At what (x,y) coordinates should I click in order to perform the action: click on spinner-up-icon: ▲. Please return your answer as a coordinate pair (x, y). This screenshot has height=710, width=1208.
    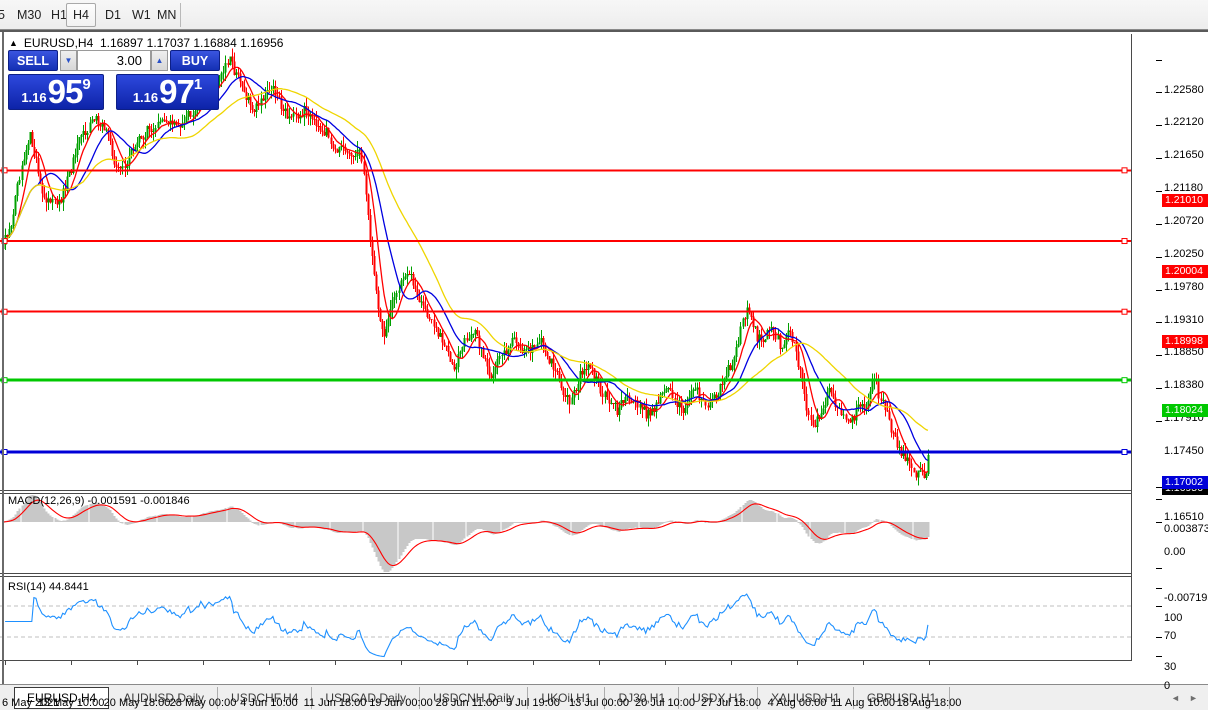
    Looking at the image, I should click on (159, 60).